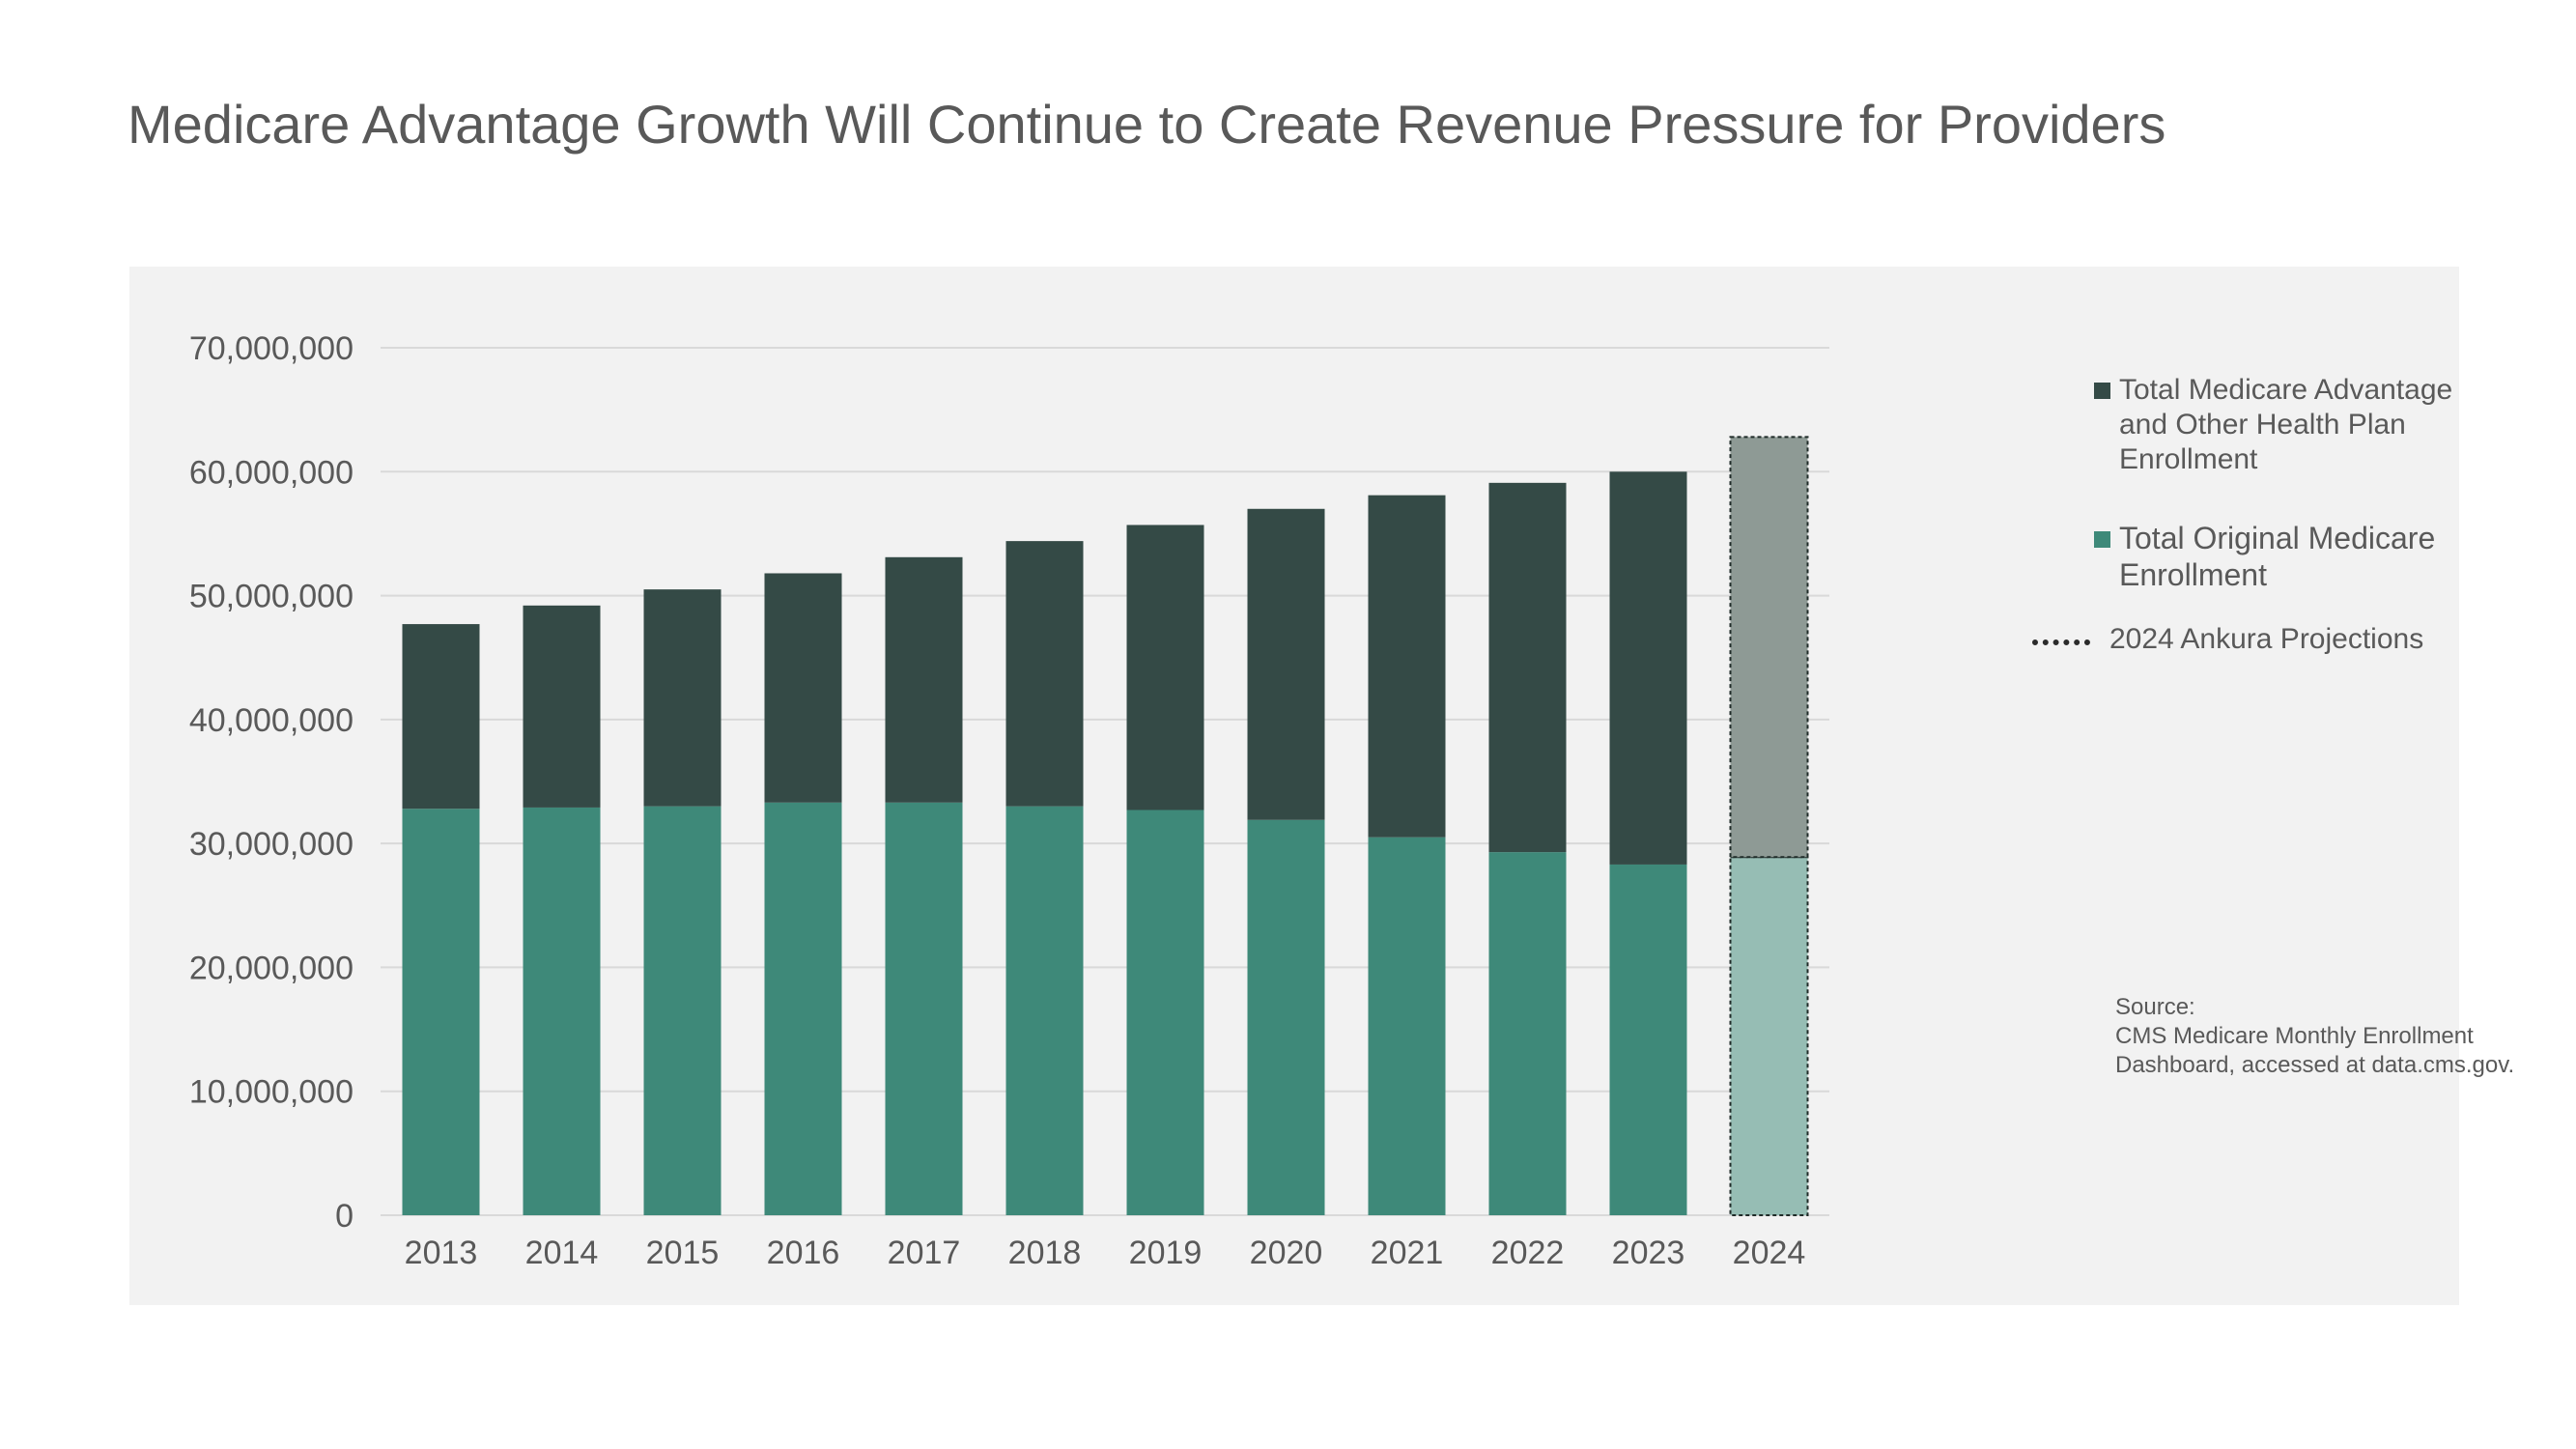 This screenshot has height=1449, width=2576. Describe the element at coordinates (562, 706) in the screenshot. I see `bar-advantage-2014` at that location.